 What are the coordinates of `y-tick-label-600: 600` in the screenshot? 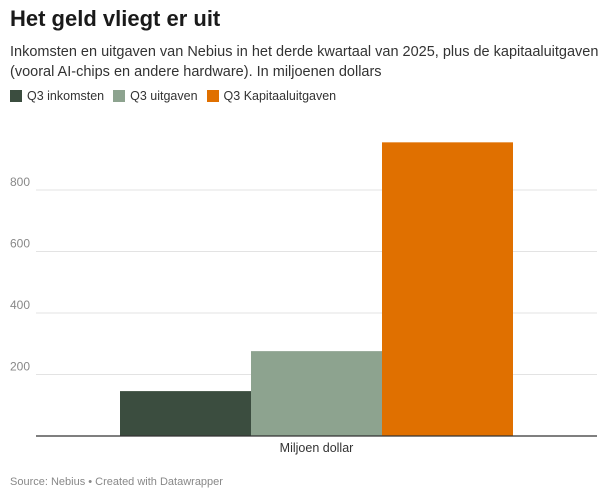 It's located at (20, 244).